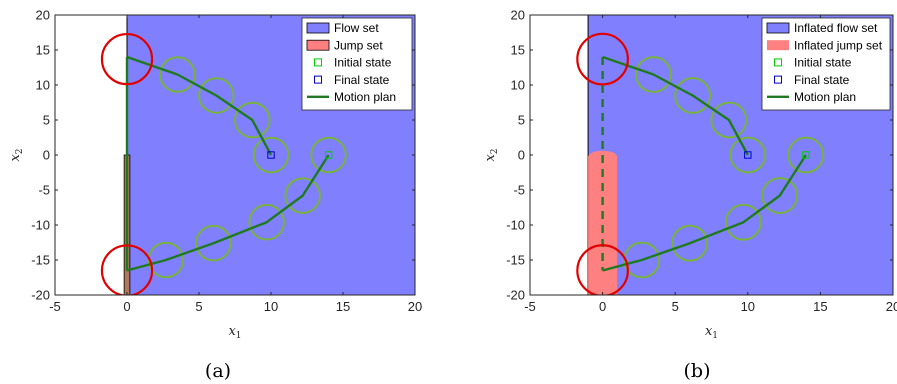 This screenshot has height=384, width=897. What do you see at coordinates (838, 45) in the screenshot?
I see `legend-entry-label: Inflated jump set` at bounding box center [838, 45].